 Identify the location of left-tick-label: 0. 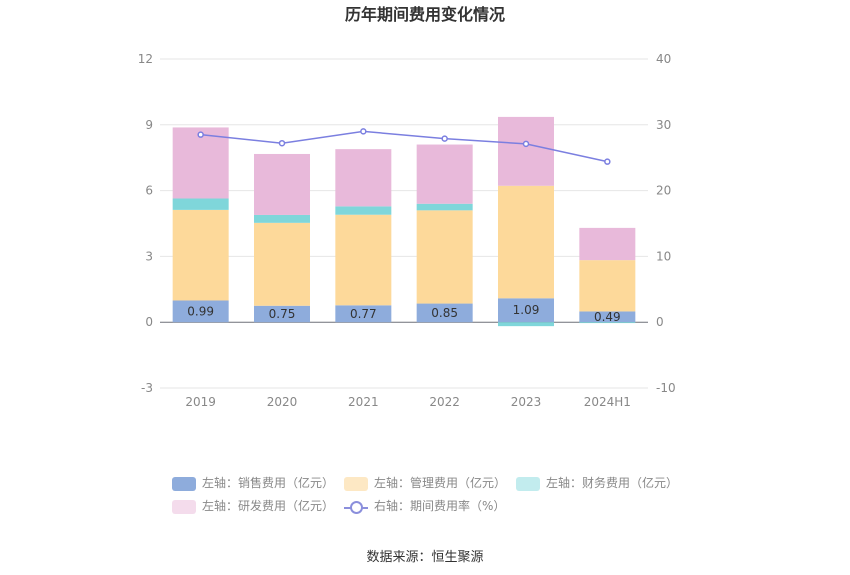
(149, 322).